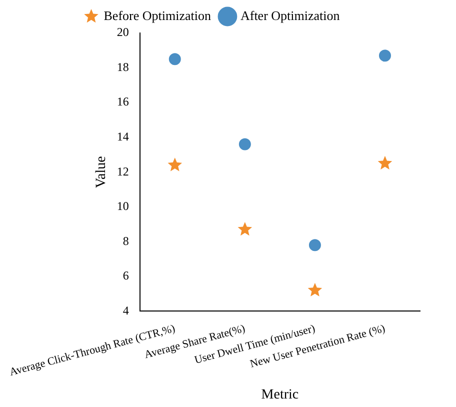 Image resolution: width=456 pixels, height=407 pixels. Describe the element at coordinates (122, 171) in the screenshot. I see `y-tick-label: 12` at that location.